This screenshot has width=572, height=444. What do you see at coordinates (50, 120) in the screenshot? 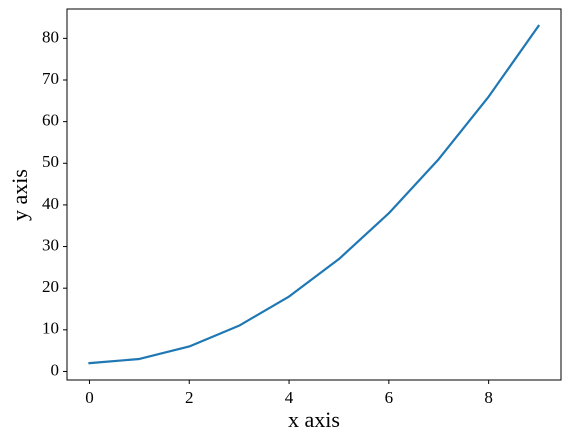
I see `y-tick-label: 60` at bounding box center [50, 120].